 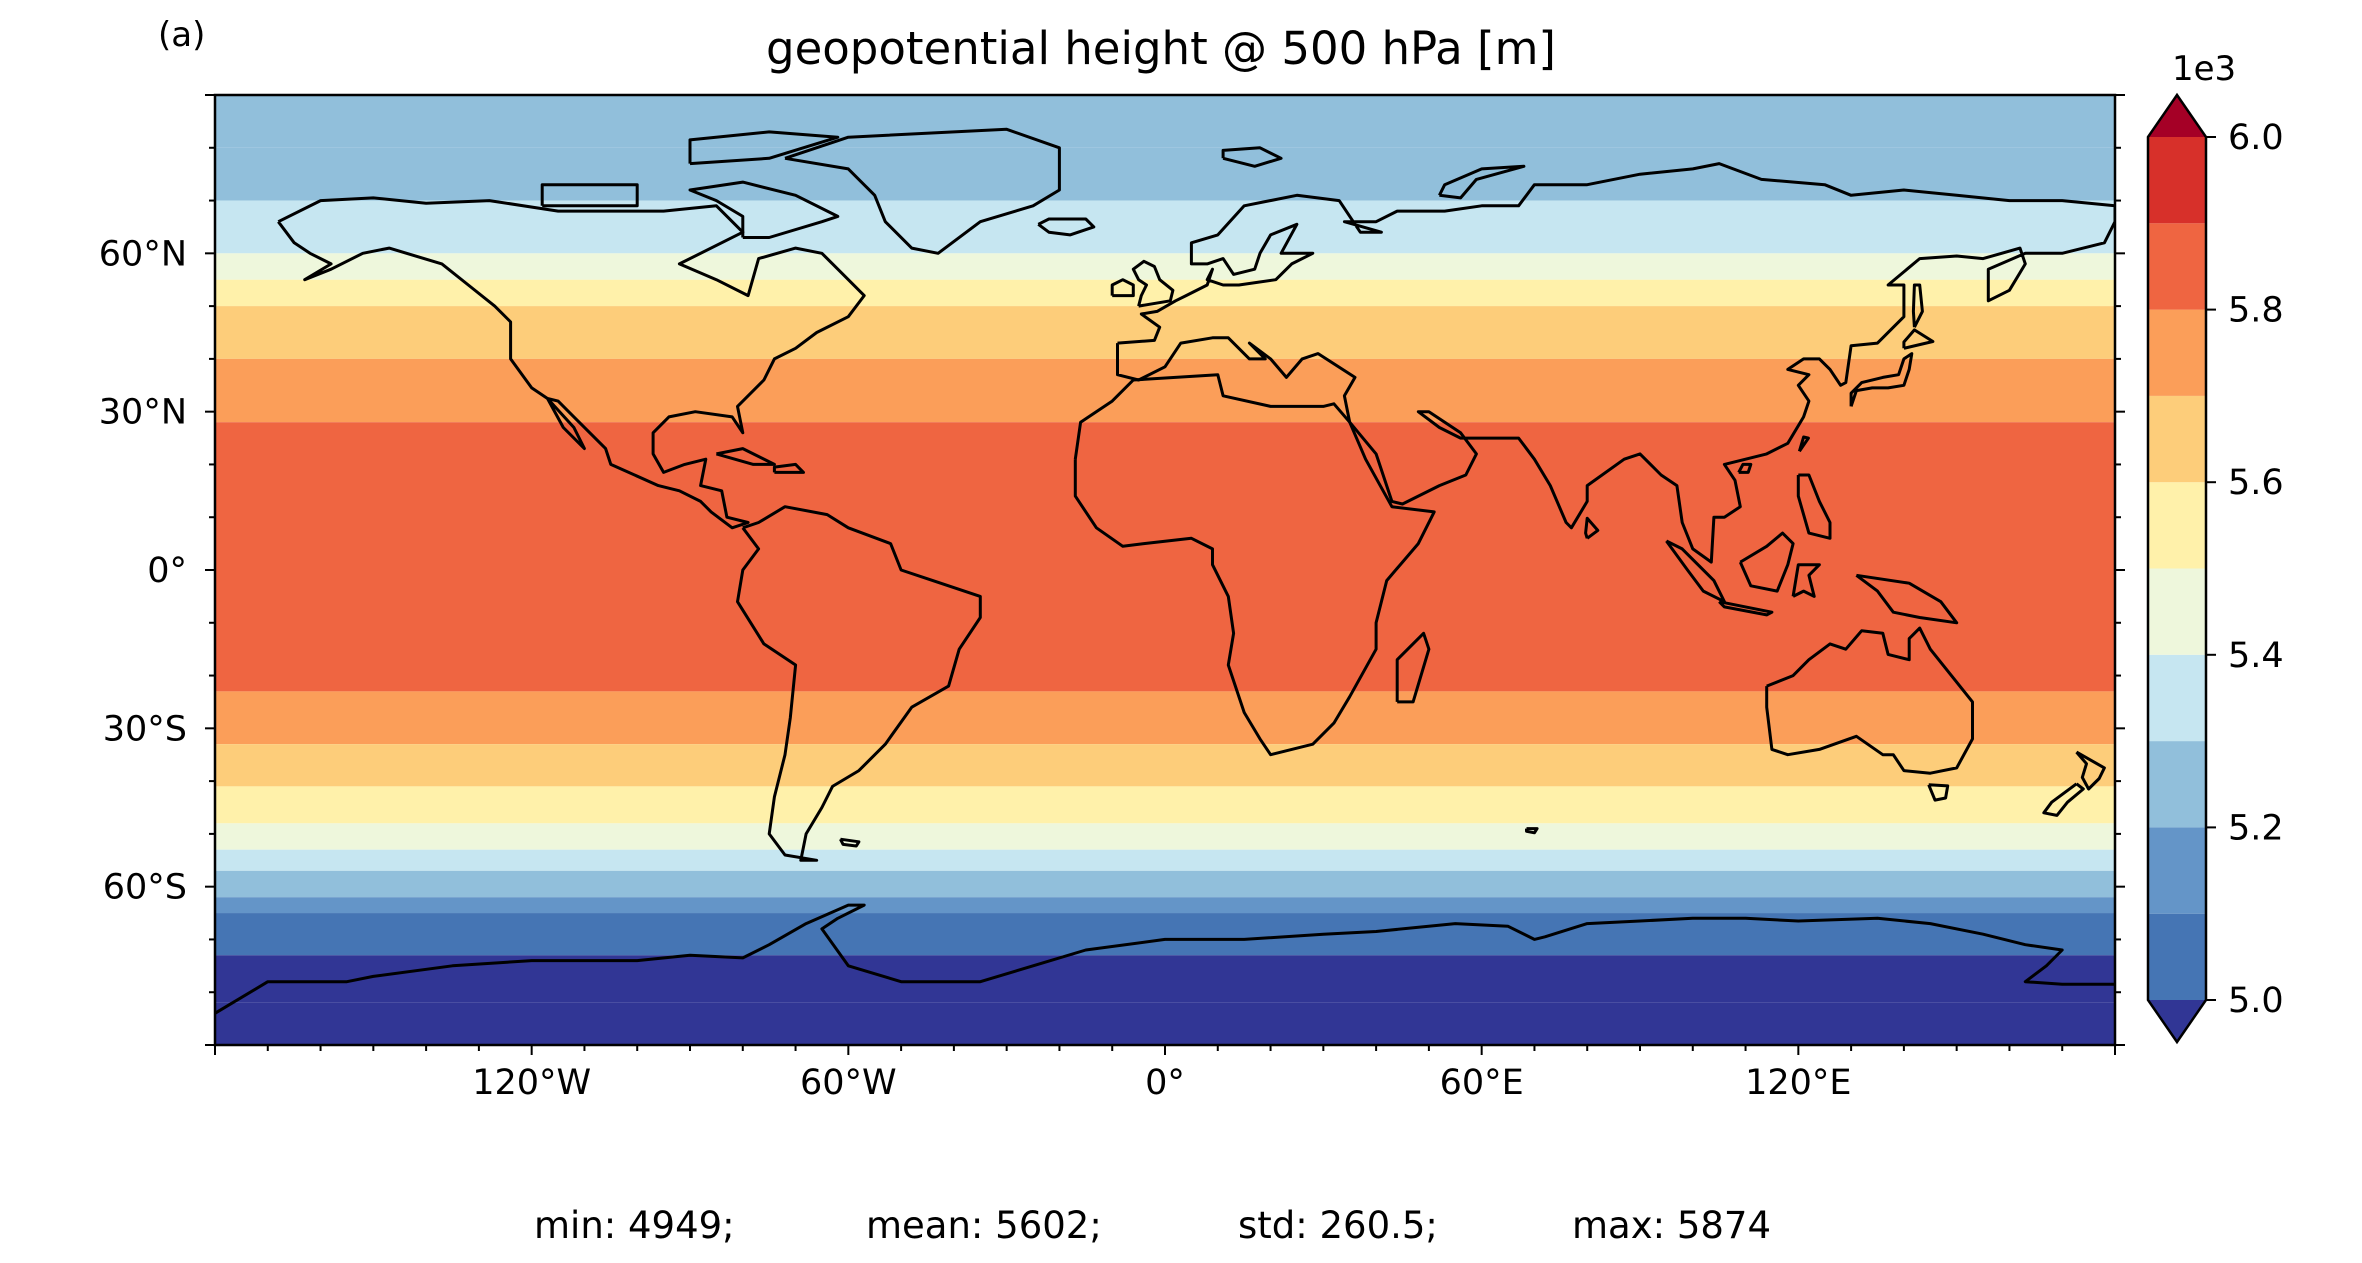 What do you see at coordinates (2215, 568) in the screenshot?
I see `colorbar: 5.0 5.2 5.4 5.6 5.8 6.0` at bounding box center [2215, 568].